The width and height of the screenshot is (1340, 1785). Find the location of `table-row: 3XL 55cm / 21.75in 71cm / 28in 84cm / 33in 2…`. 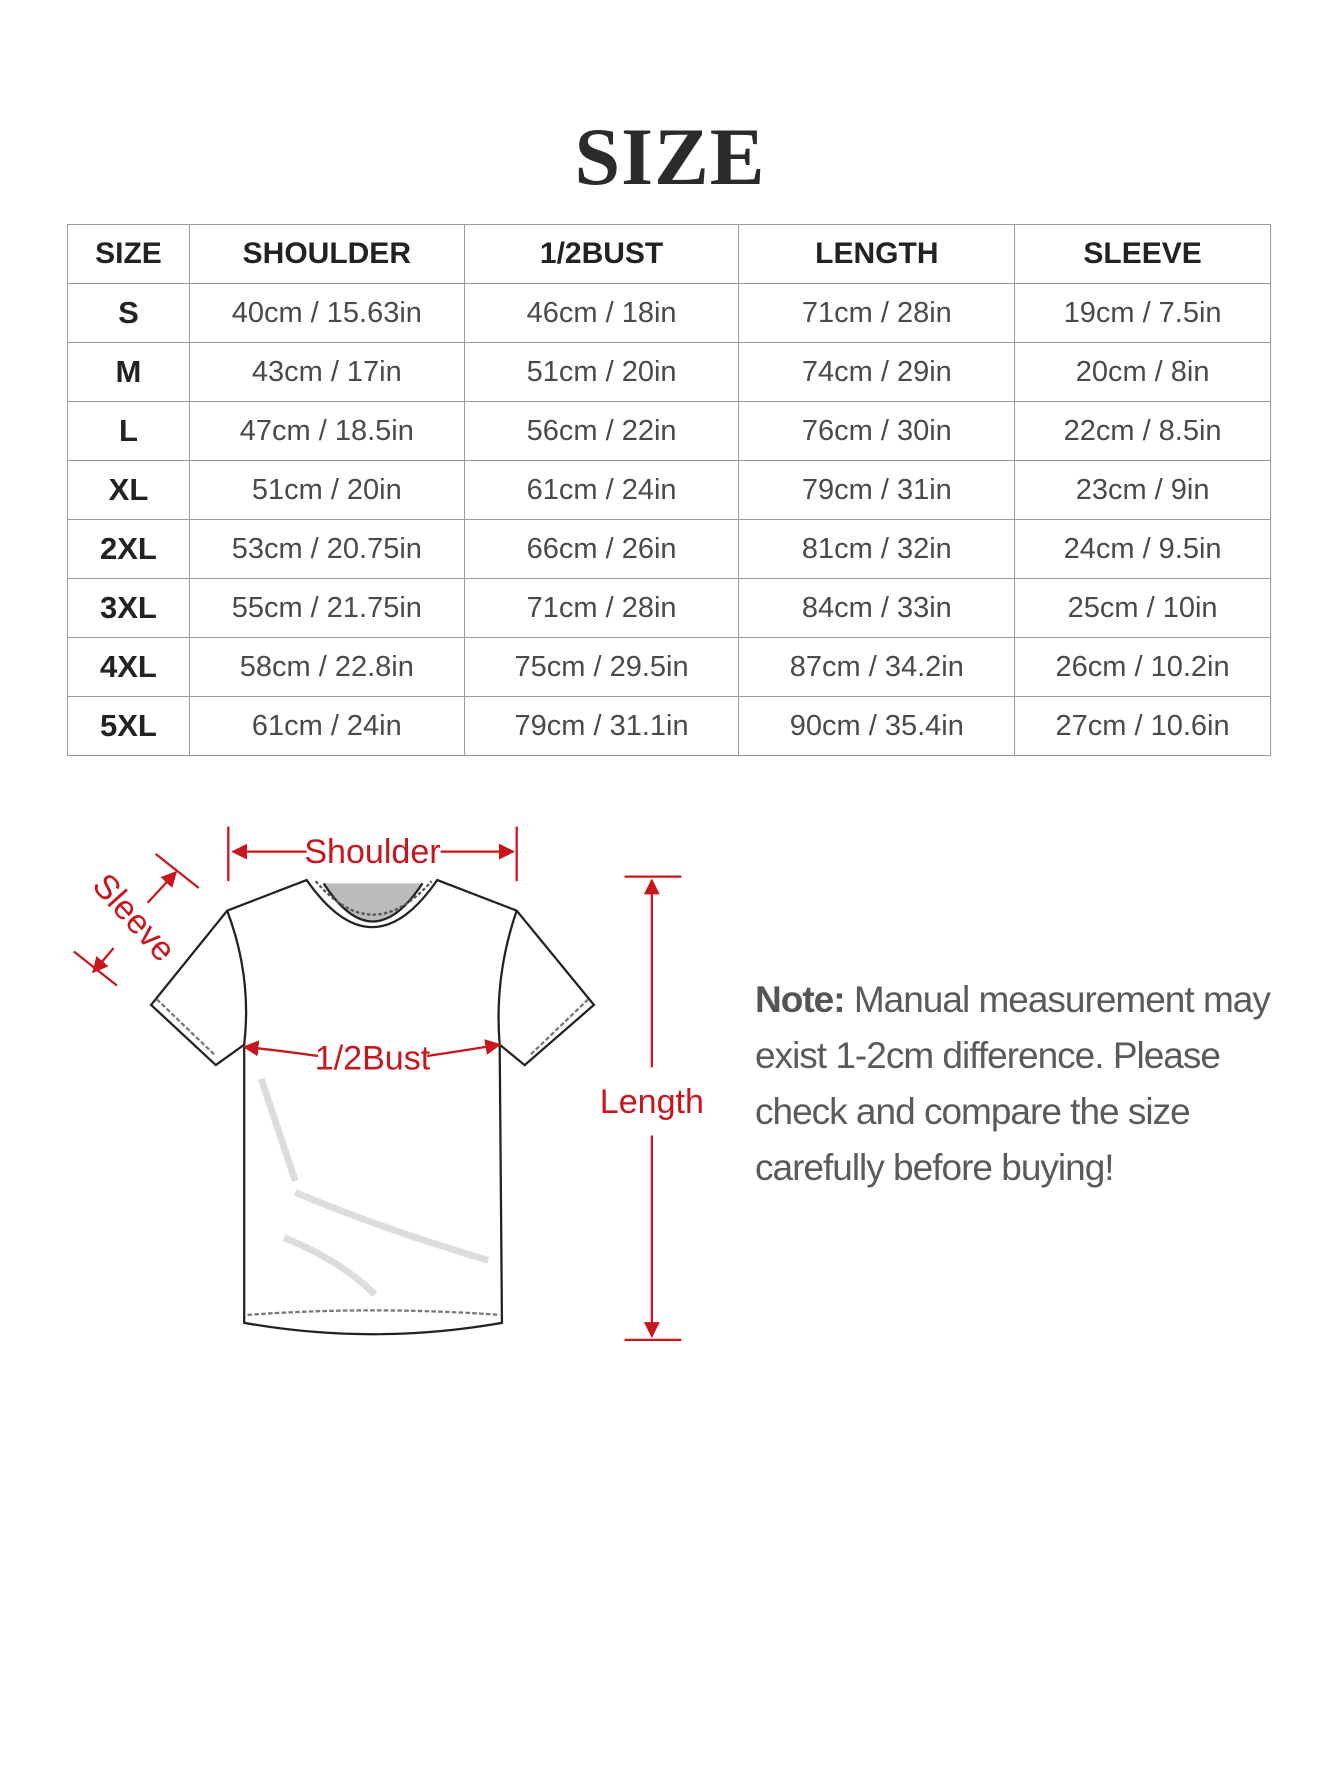

table-row: 3XL 55cm / 21.75in 71cm / 28in 84cm / 33in 2… is located at coordinates (669, 608).